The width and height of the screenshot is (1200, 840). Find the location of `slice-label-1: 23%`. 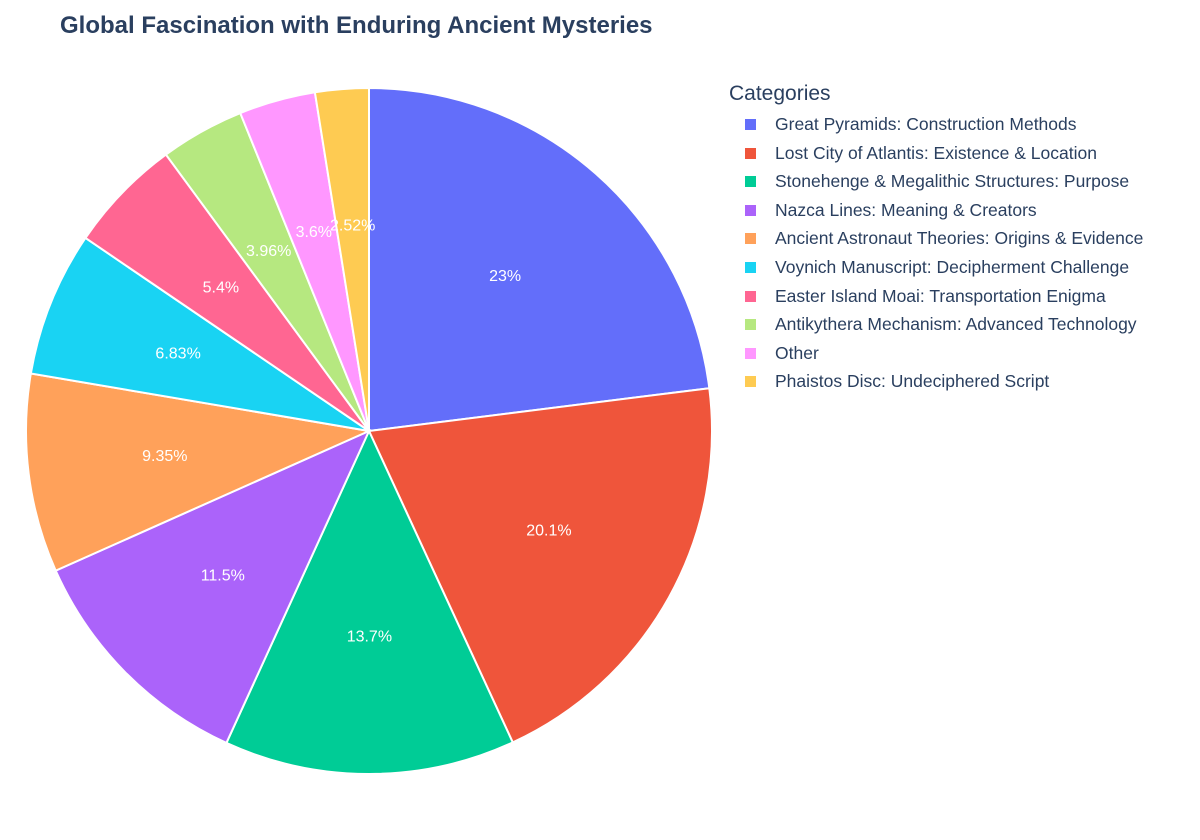

slice-label-1: 23% is located at coordinates (505, 276).